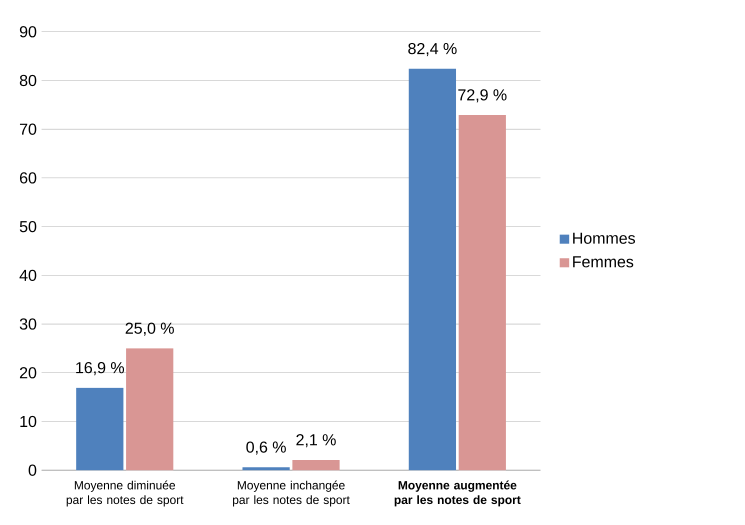 The width and height of the screenshot is (745, 525). I want to click on y-tick-label: 0, so click(32, 470).